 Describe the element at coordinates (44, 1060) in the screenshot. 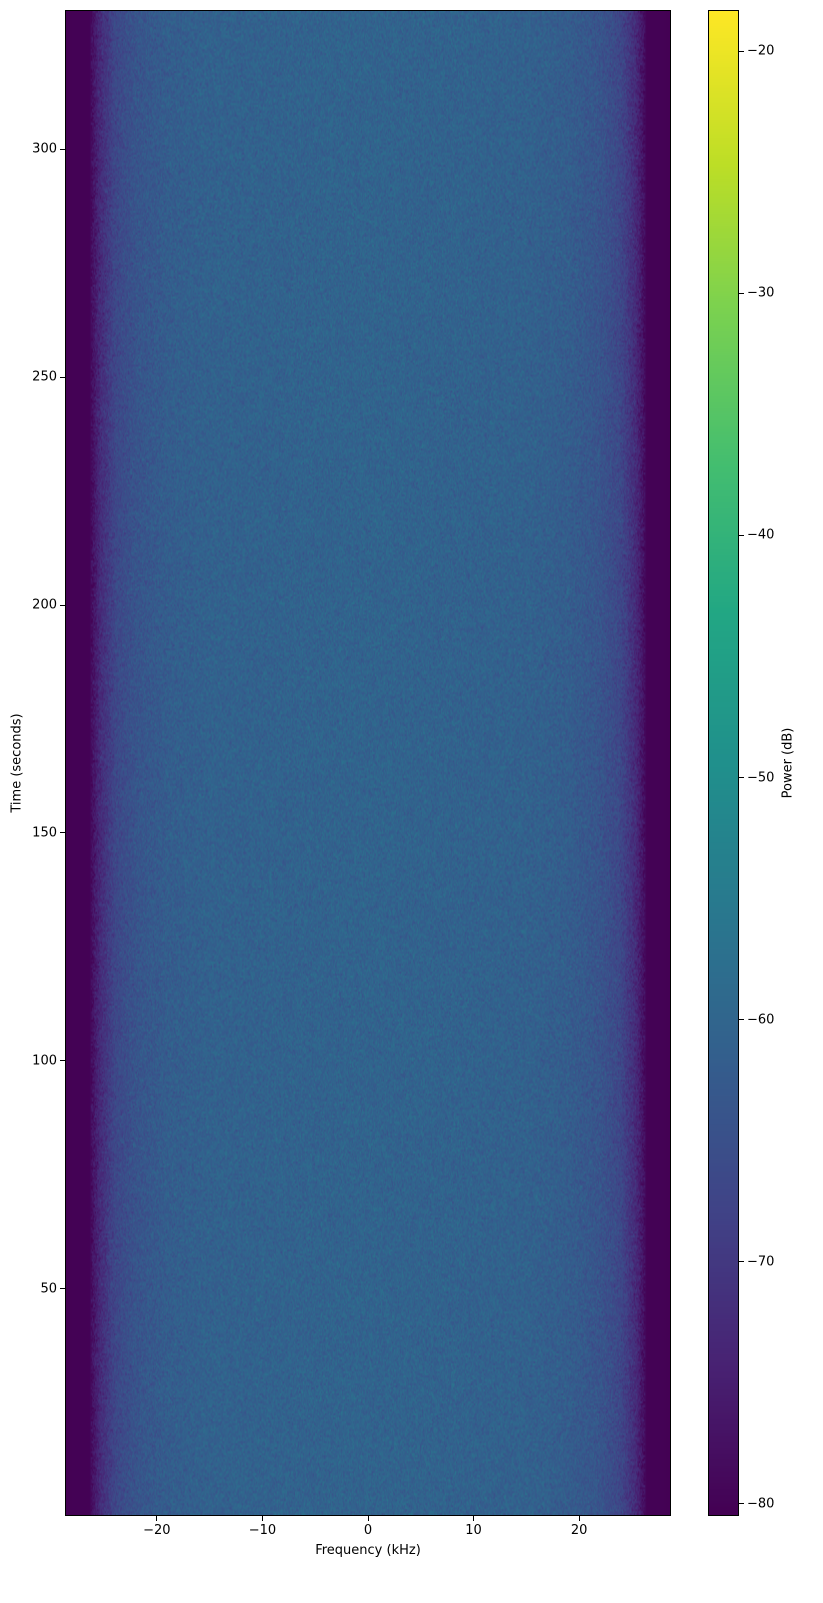

I see `y-tick-label: 100` at that location.